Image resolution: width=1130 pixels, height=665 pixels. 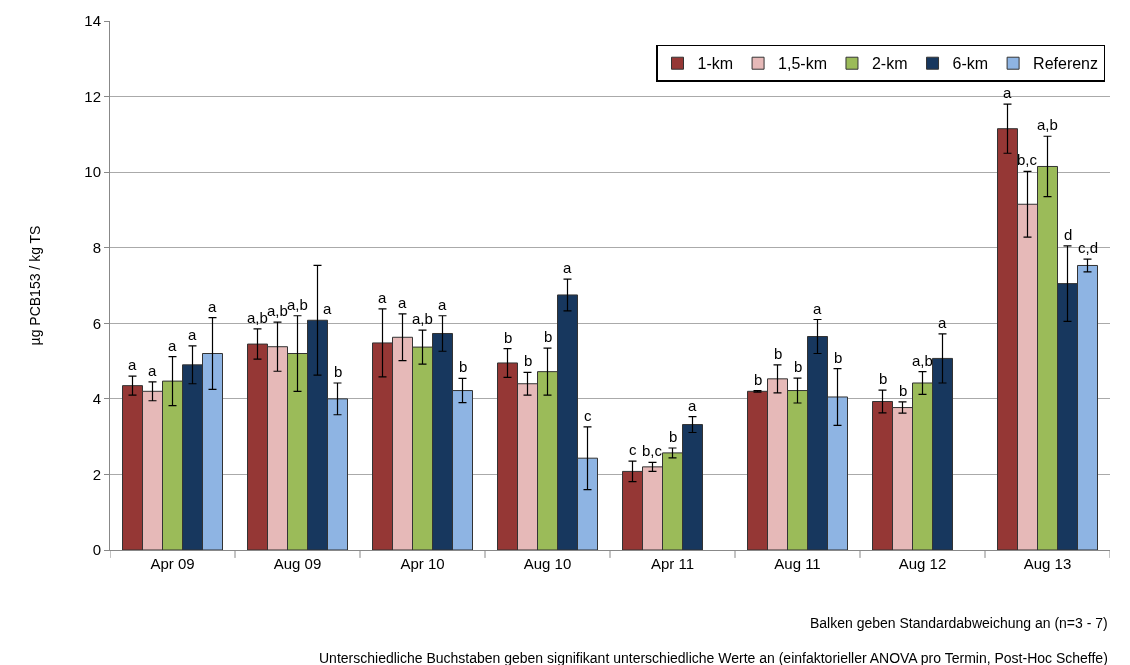 I want to click on y-tick-label: 12, so click(x=92, y=96).